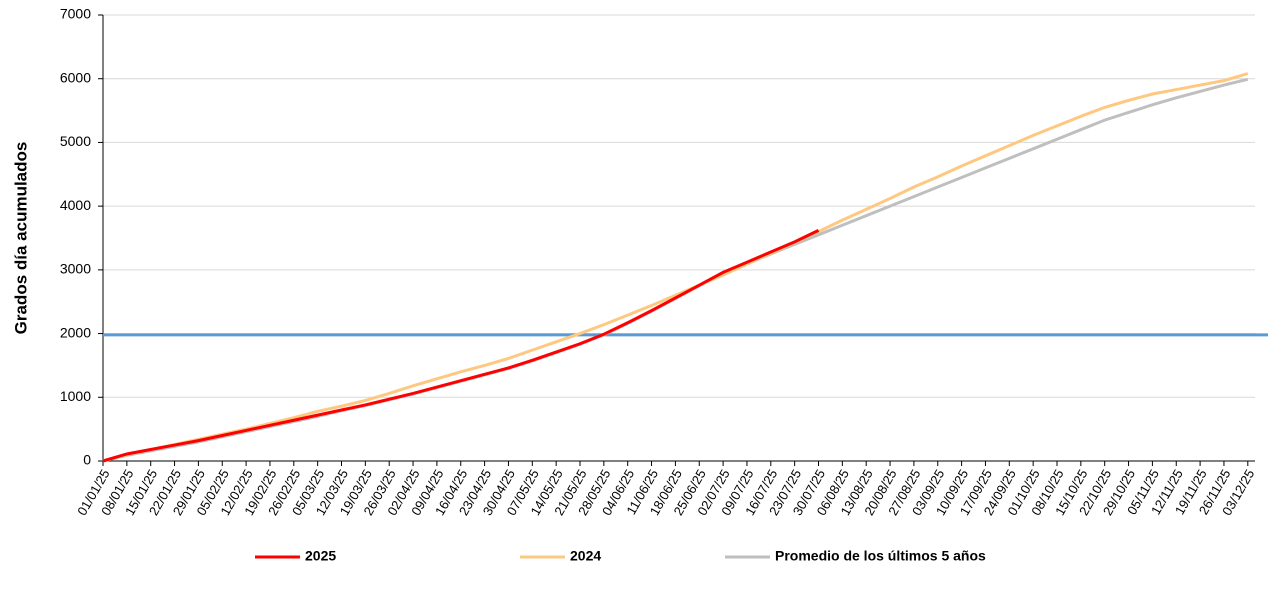  I want to click on y-axis-label: Grados día acumulados, so click(20, 238).